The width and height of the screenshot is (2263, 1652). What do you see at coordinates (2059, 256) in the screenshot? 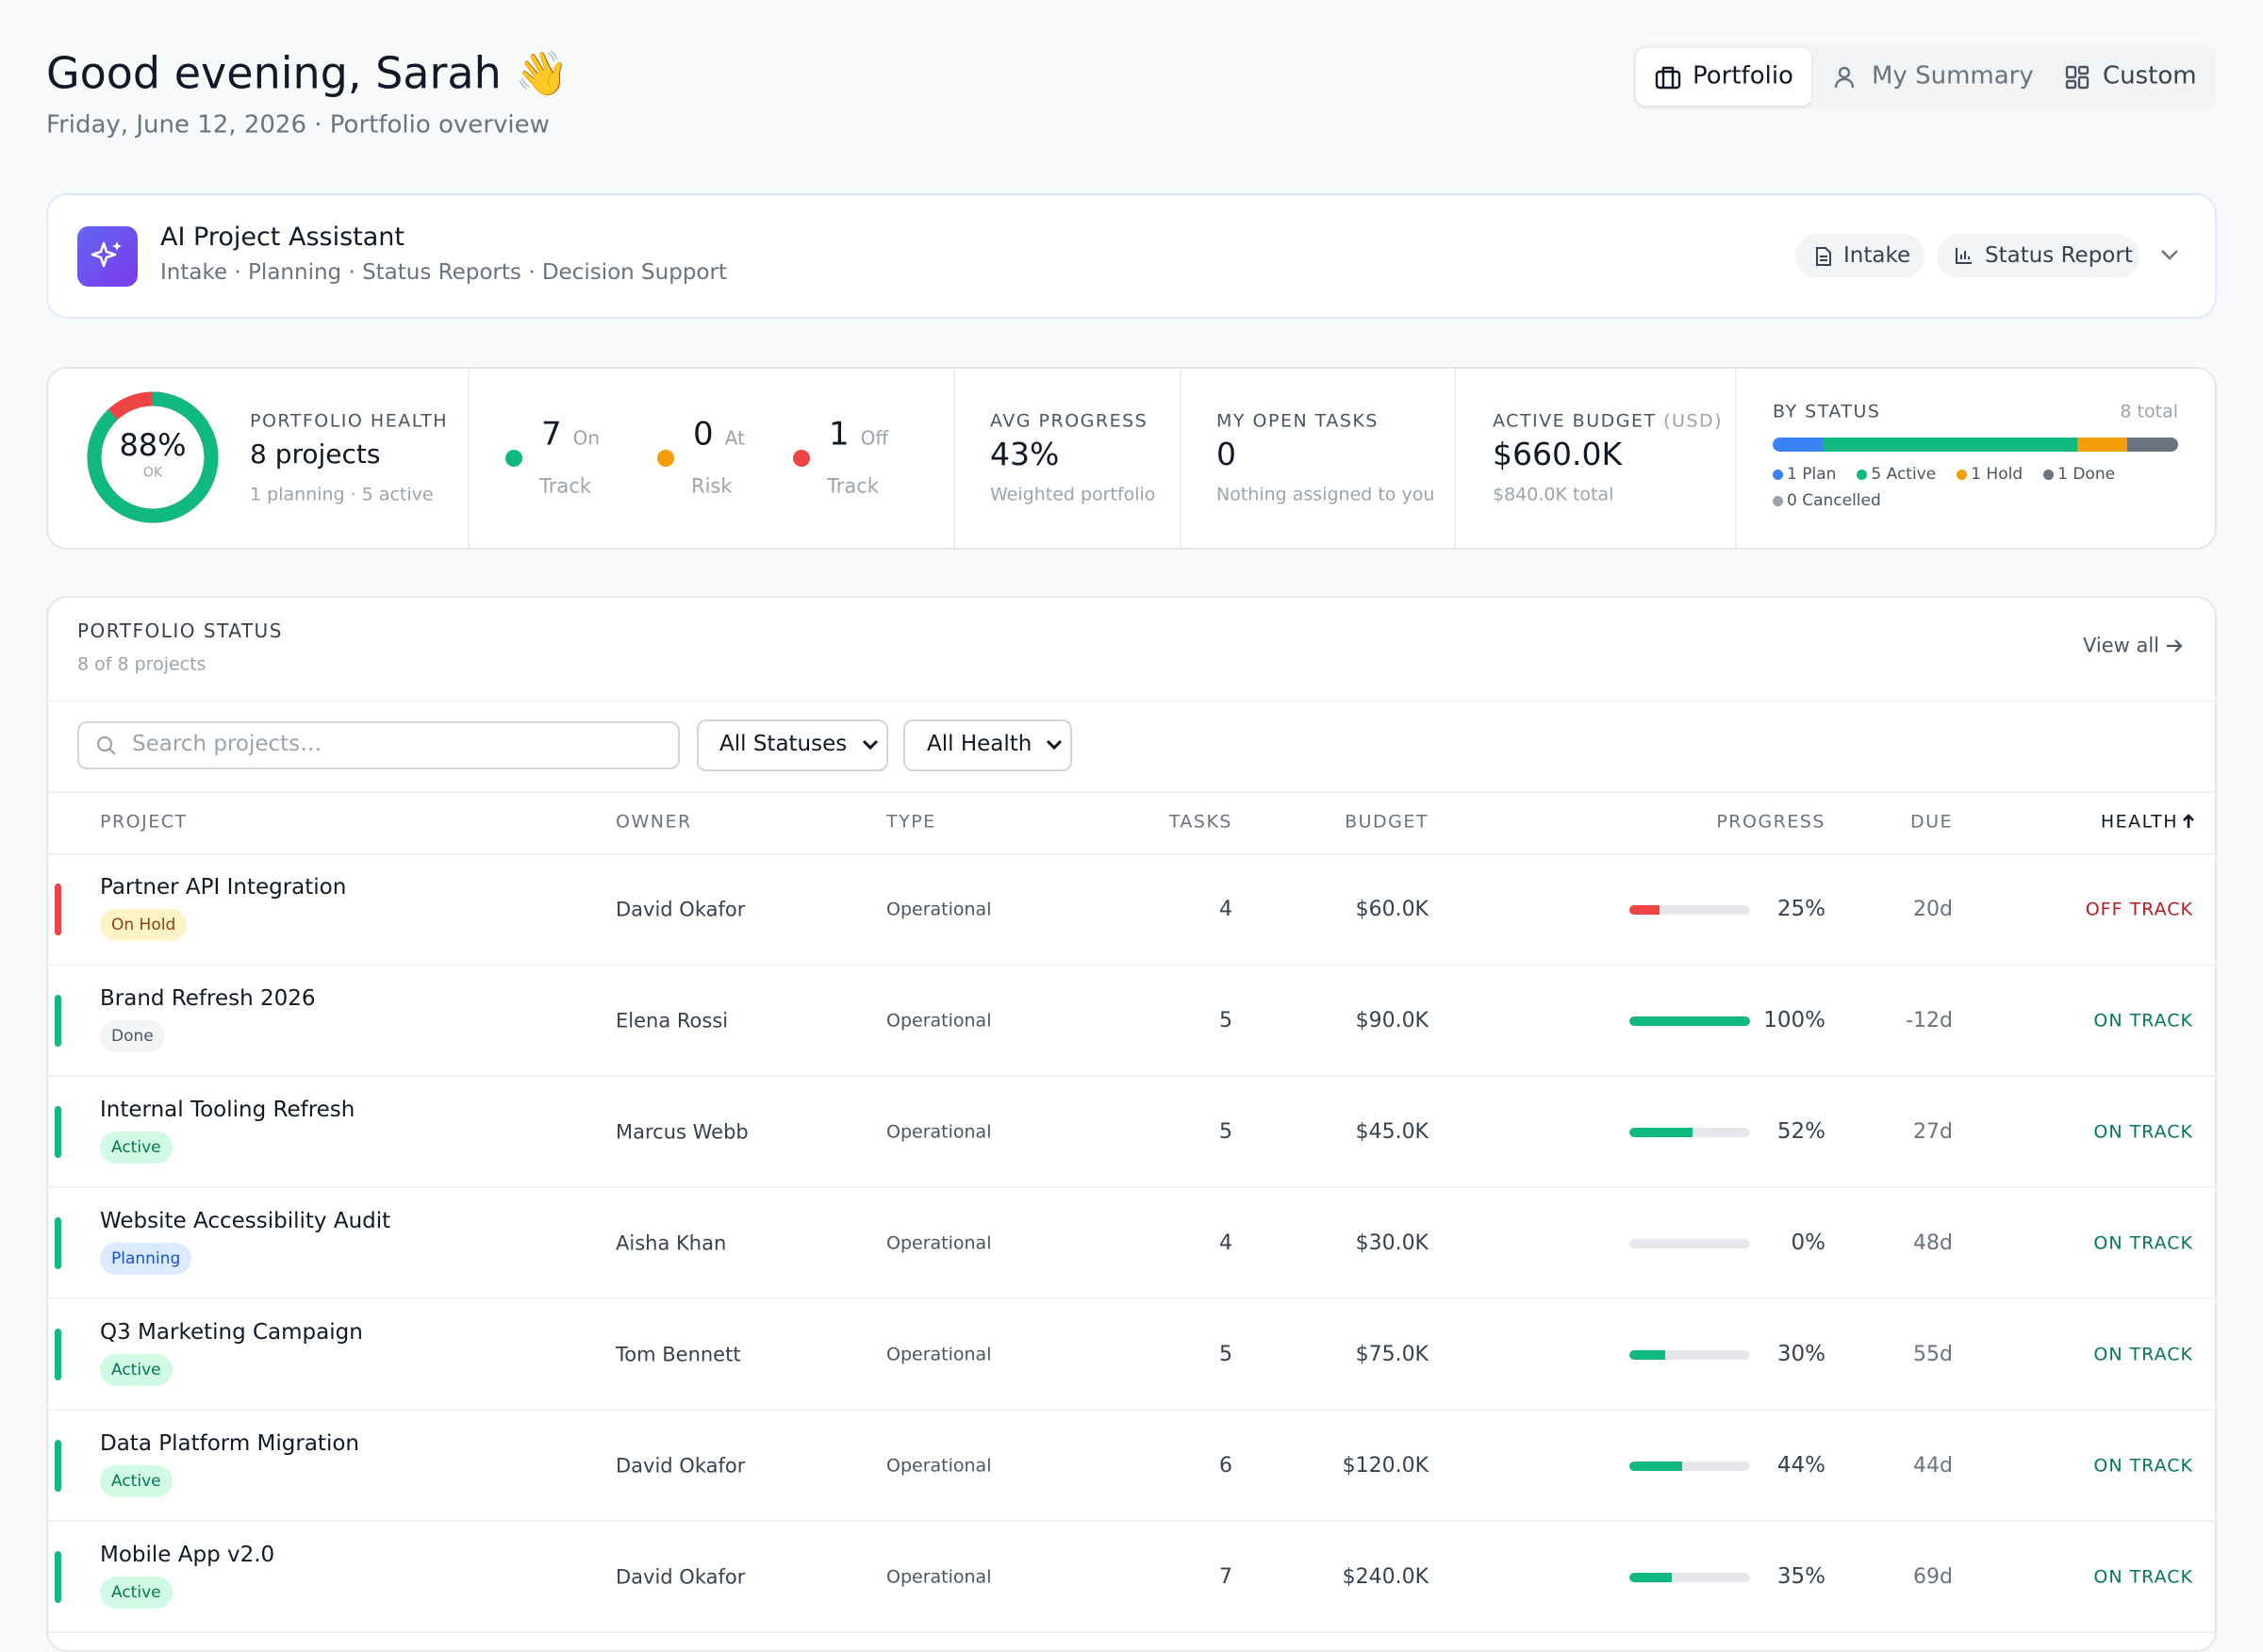
I see `button-label: Status Report` at bounding box center [2059, 256].